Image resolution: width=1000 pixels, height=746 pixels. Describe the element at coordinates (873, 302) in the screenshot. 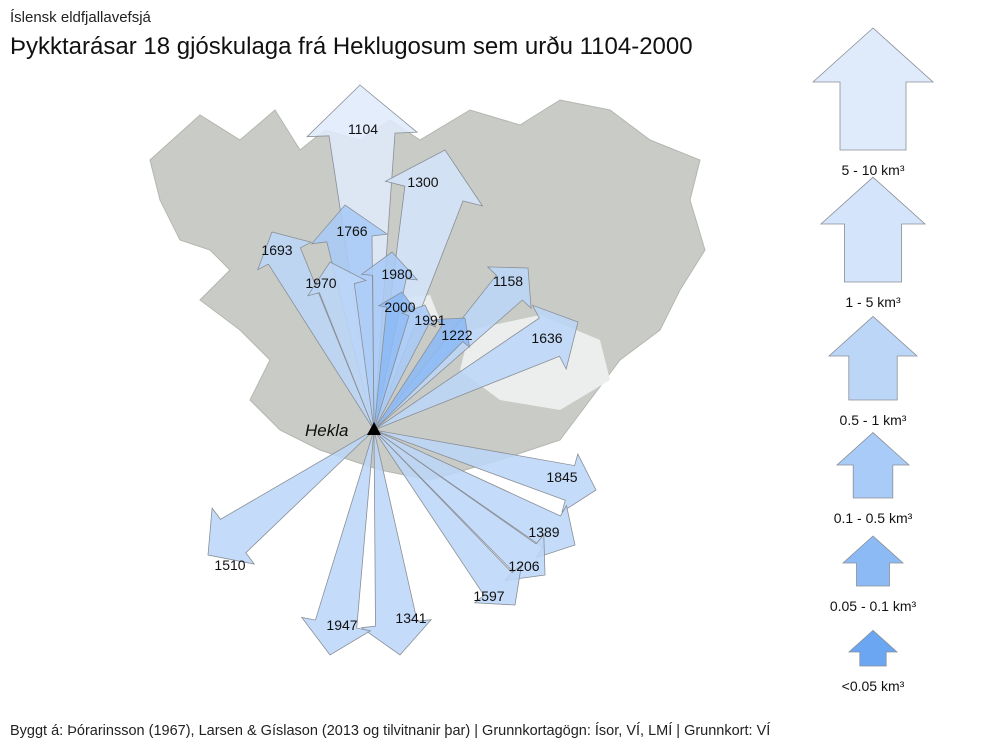

I see `legend-label: 1 - 5 km³` at that location.